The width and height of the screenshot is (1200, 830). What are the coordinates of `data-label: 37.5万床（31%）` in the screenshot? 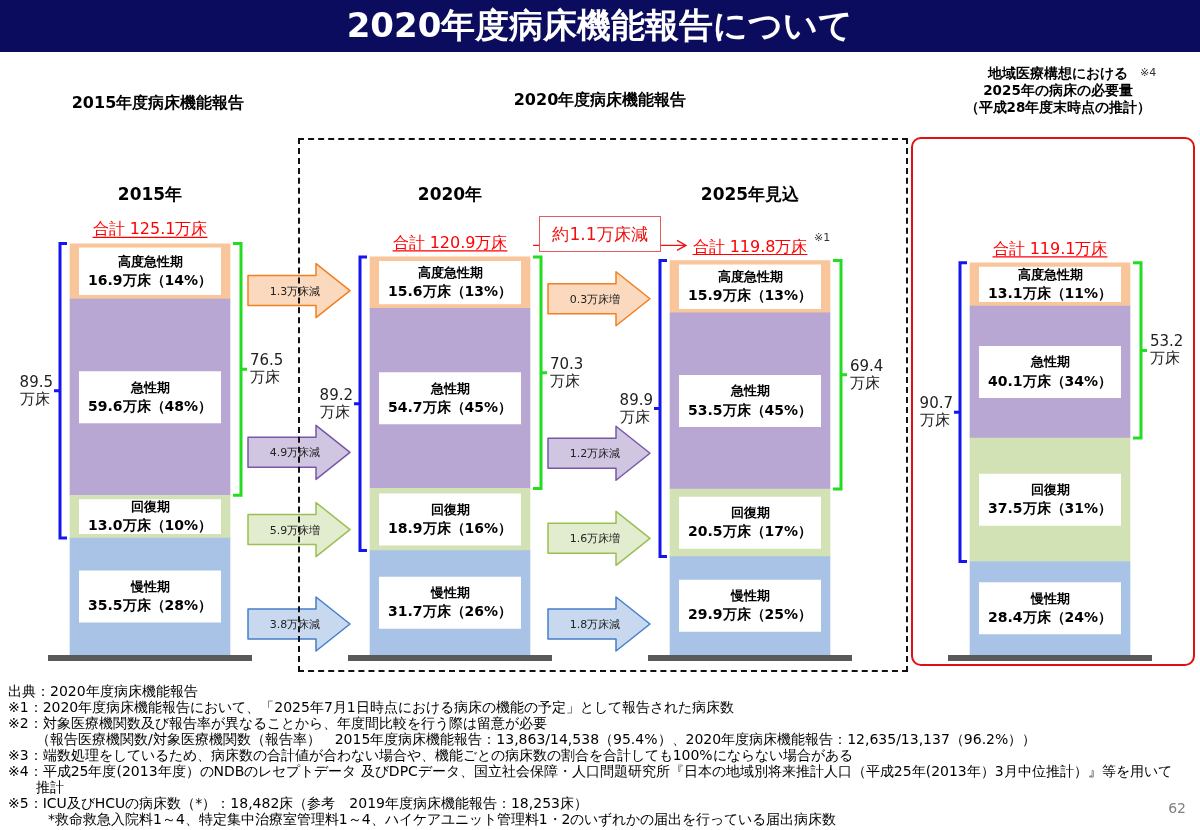 It's located at (1050, 508).